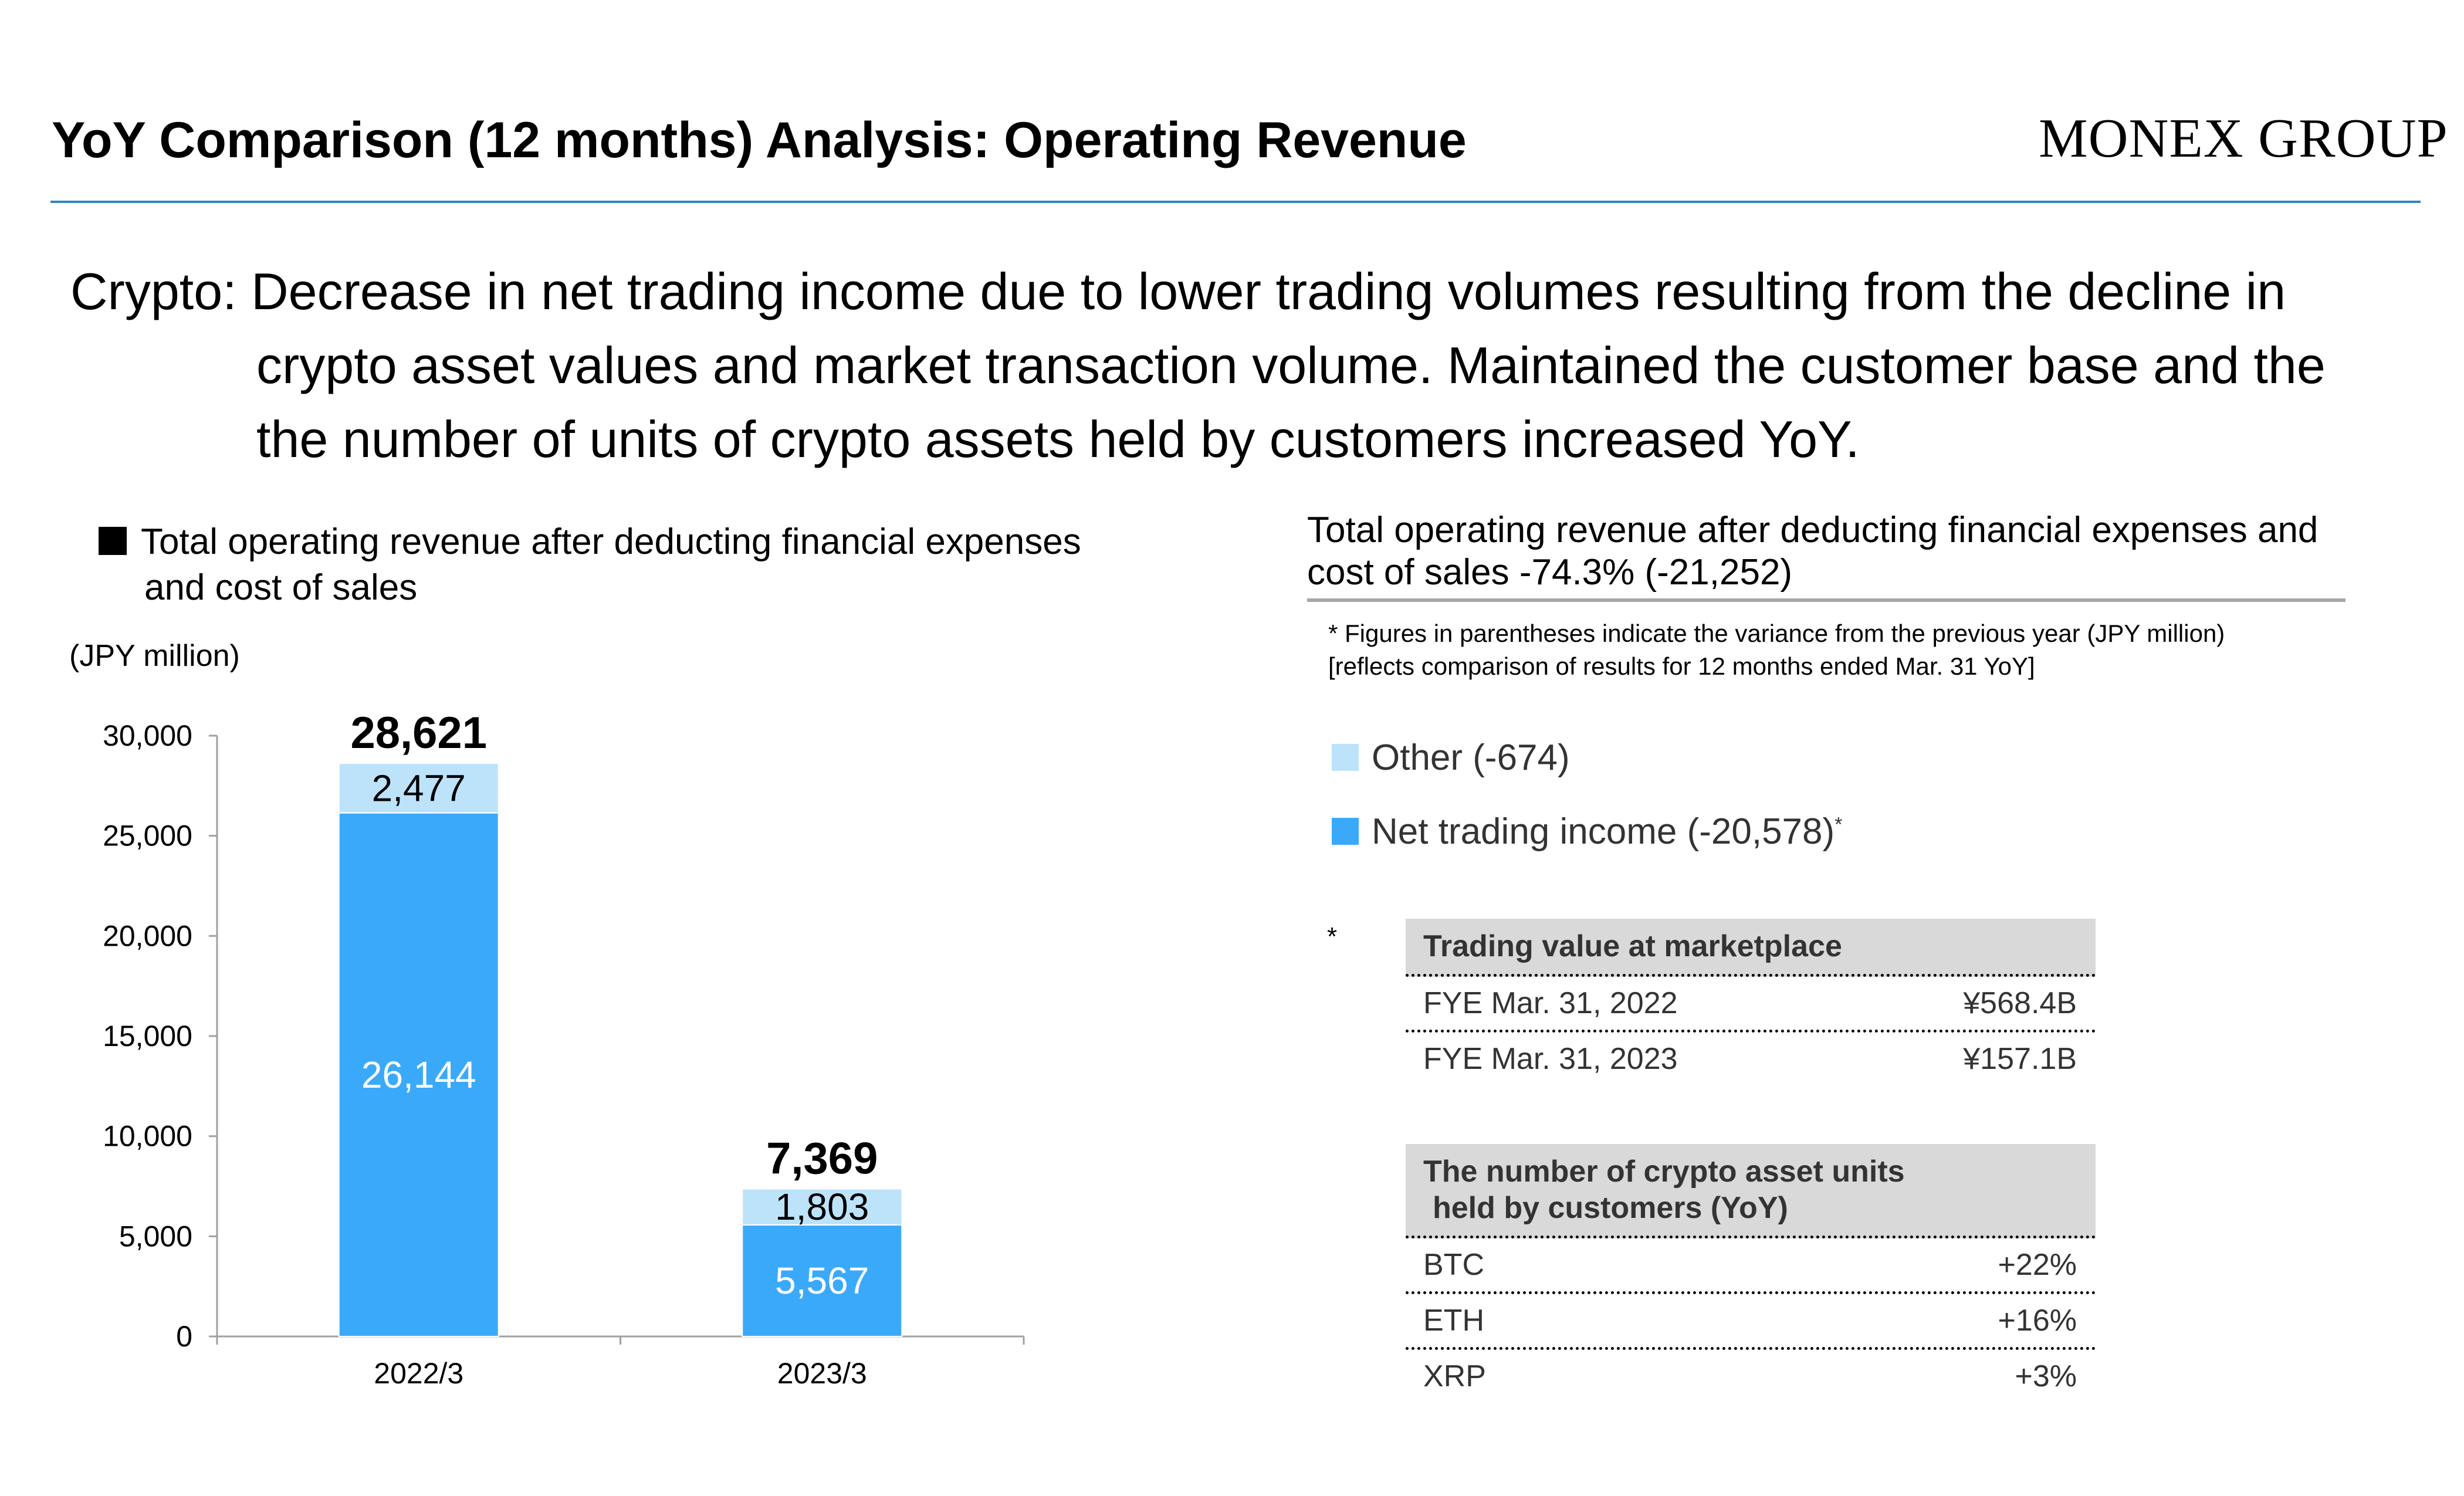  What do you see at coordinates (1453, 1265) in the screenshot?
I see `row-label: BTC` at bounding box center [1453, 1265].